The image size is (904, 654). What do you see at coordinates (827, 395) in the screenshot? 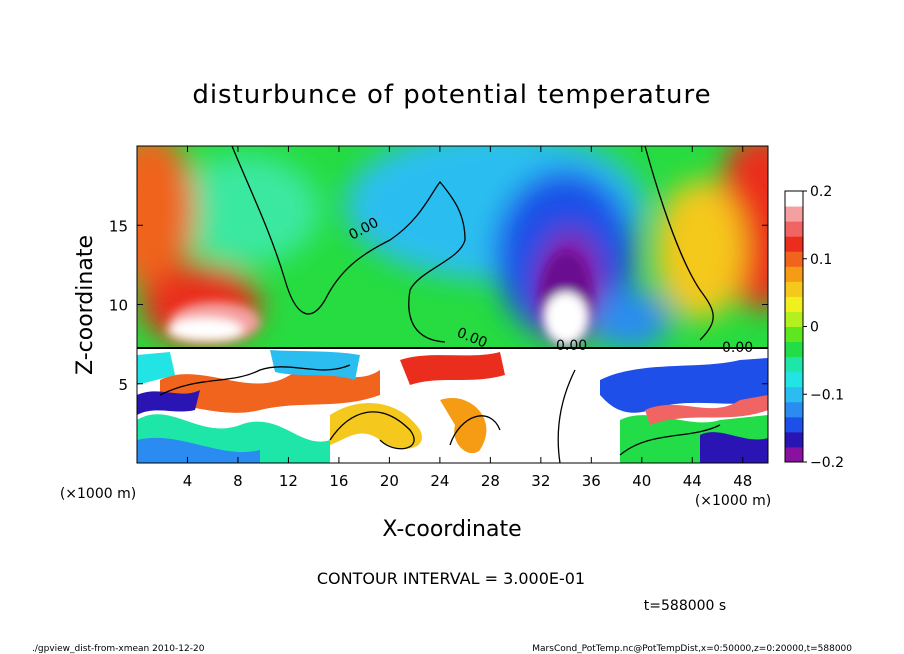
I see `colorbar-tick-label: −0.1` at bounding box center [827, 395].